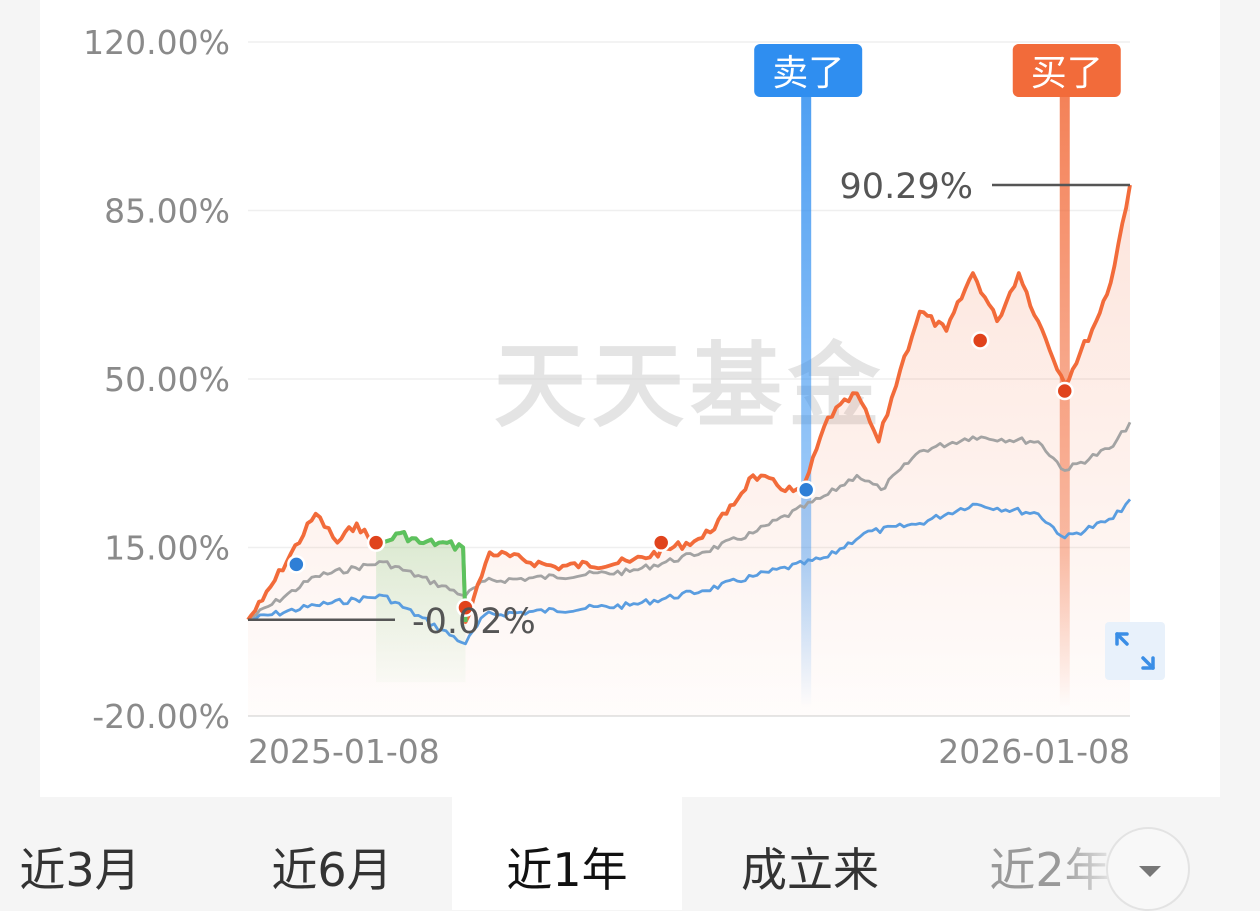  Describe the element at coordinates (906, 187) in the screenshot. I see `annotation-label: 90.29%` at that location.